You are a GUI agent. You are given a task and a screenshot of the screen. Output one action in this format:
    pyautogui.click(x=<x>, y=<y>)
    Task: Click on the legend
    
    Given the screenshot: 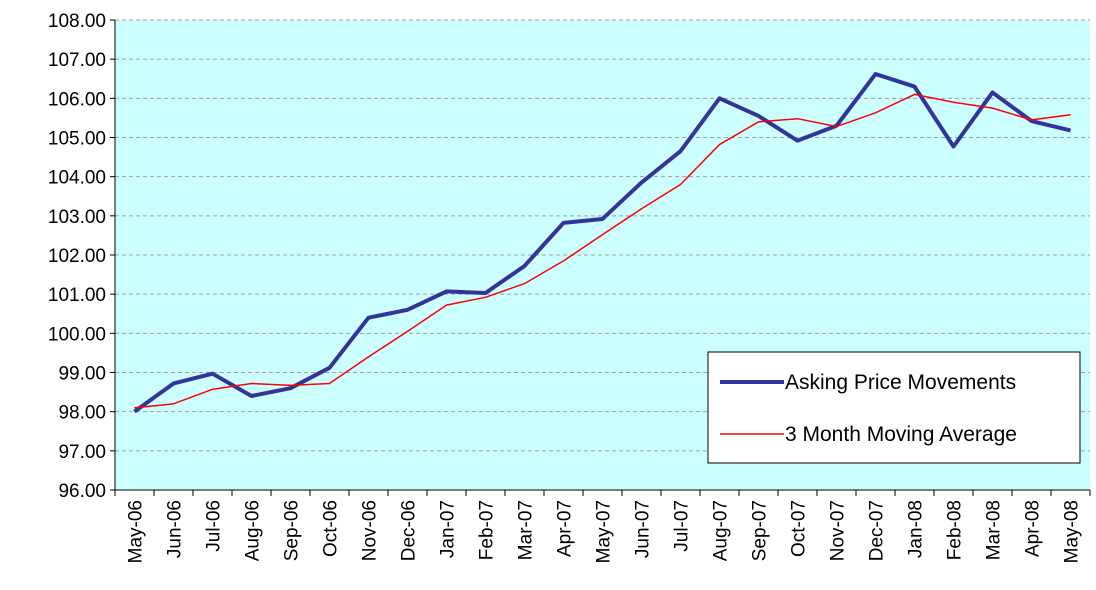 What is the action you would take?
    pyautogui.click(x=894, y=407)
    